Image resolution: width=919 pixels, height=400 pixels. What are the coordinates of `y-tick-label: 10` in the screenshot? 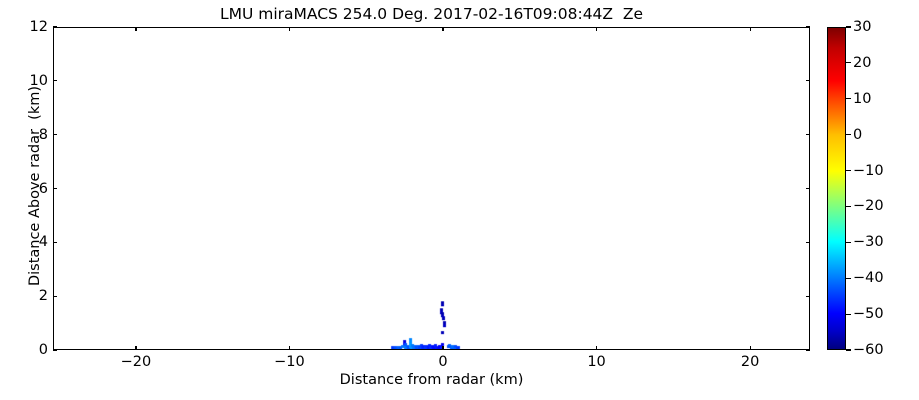 It's located at (38, 80).